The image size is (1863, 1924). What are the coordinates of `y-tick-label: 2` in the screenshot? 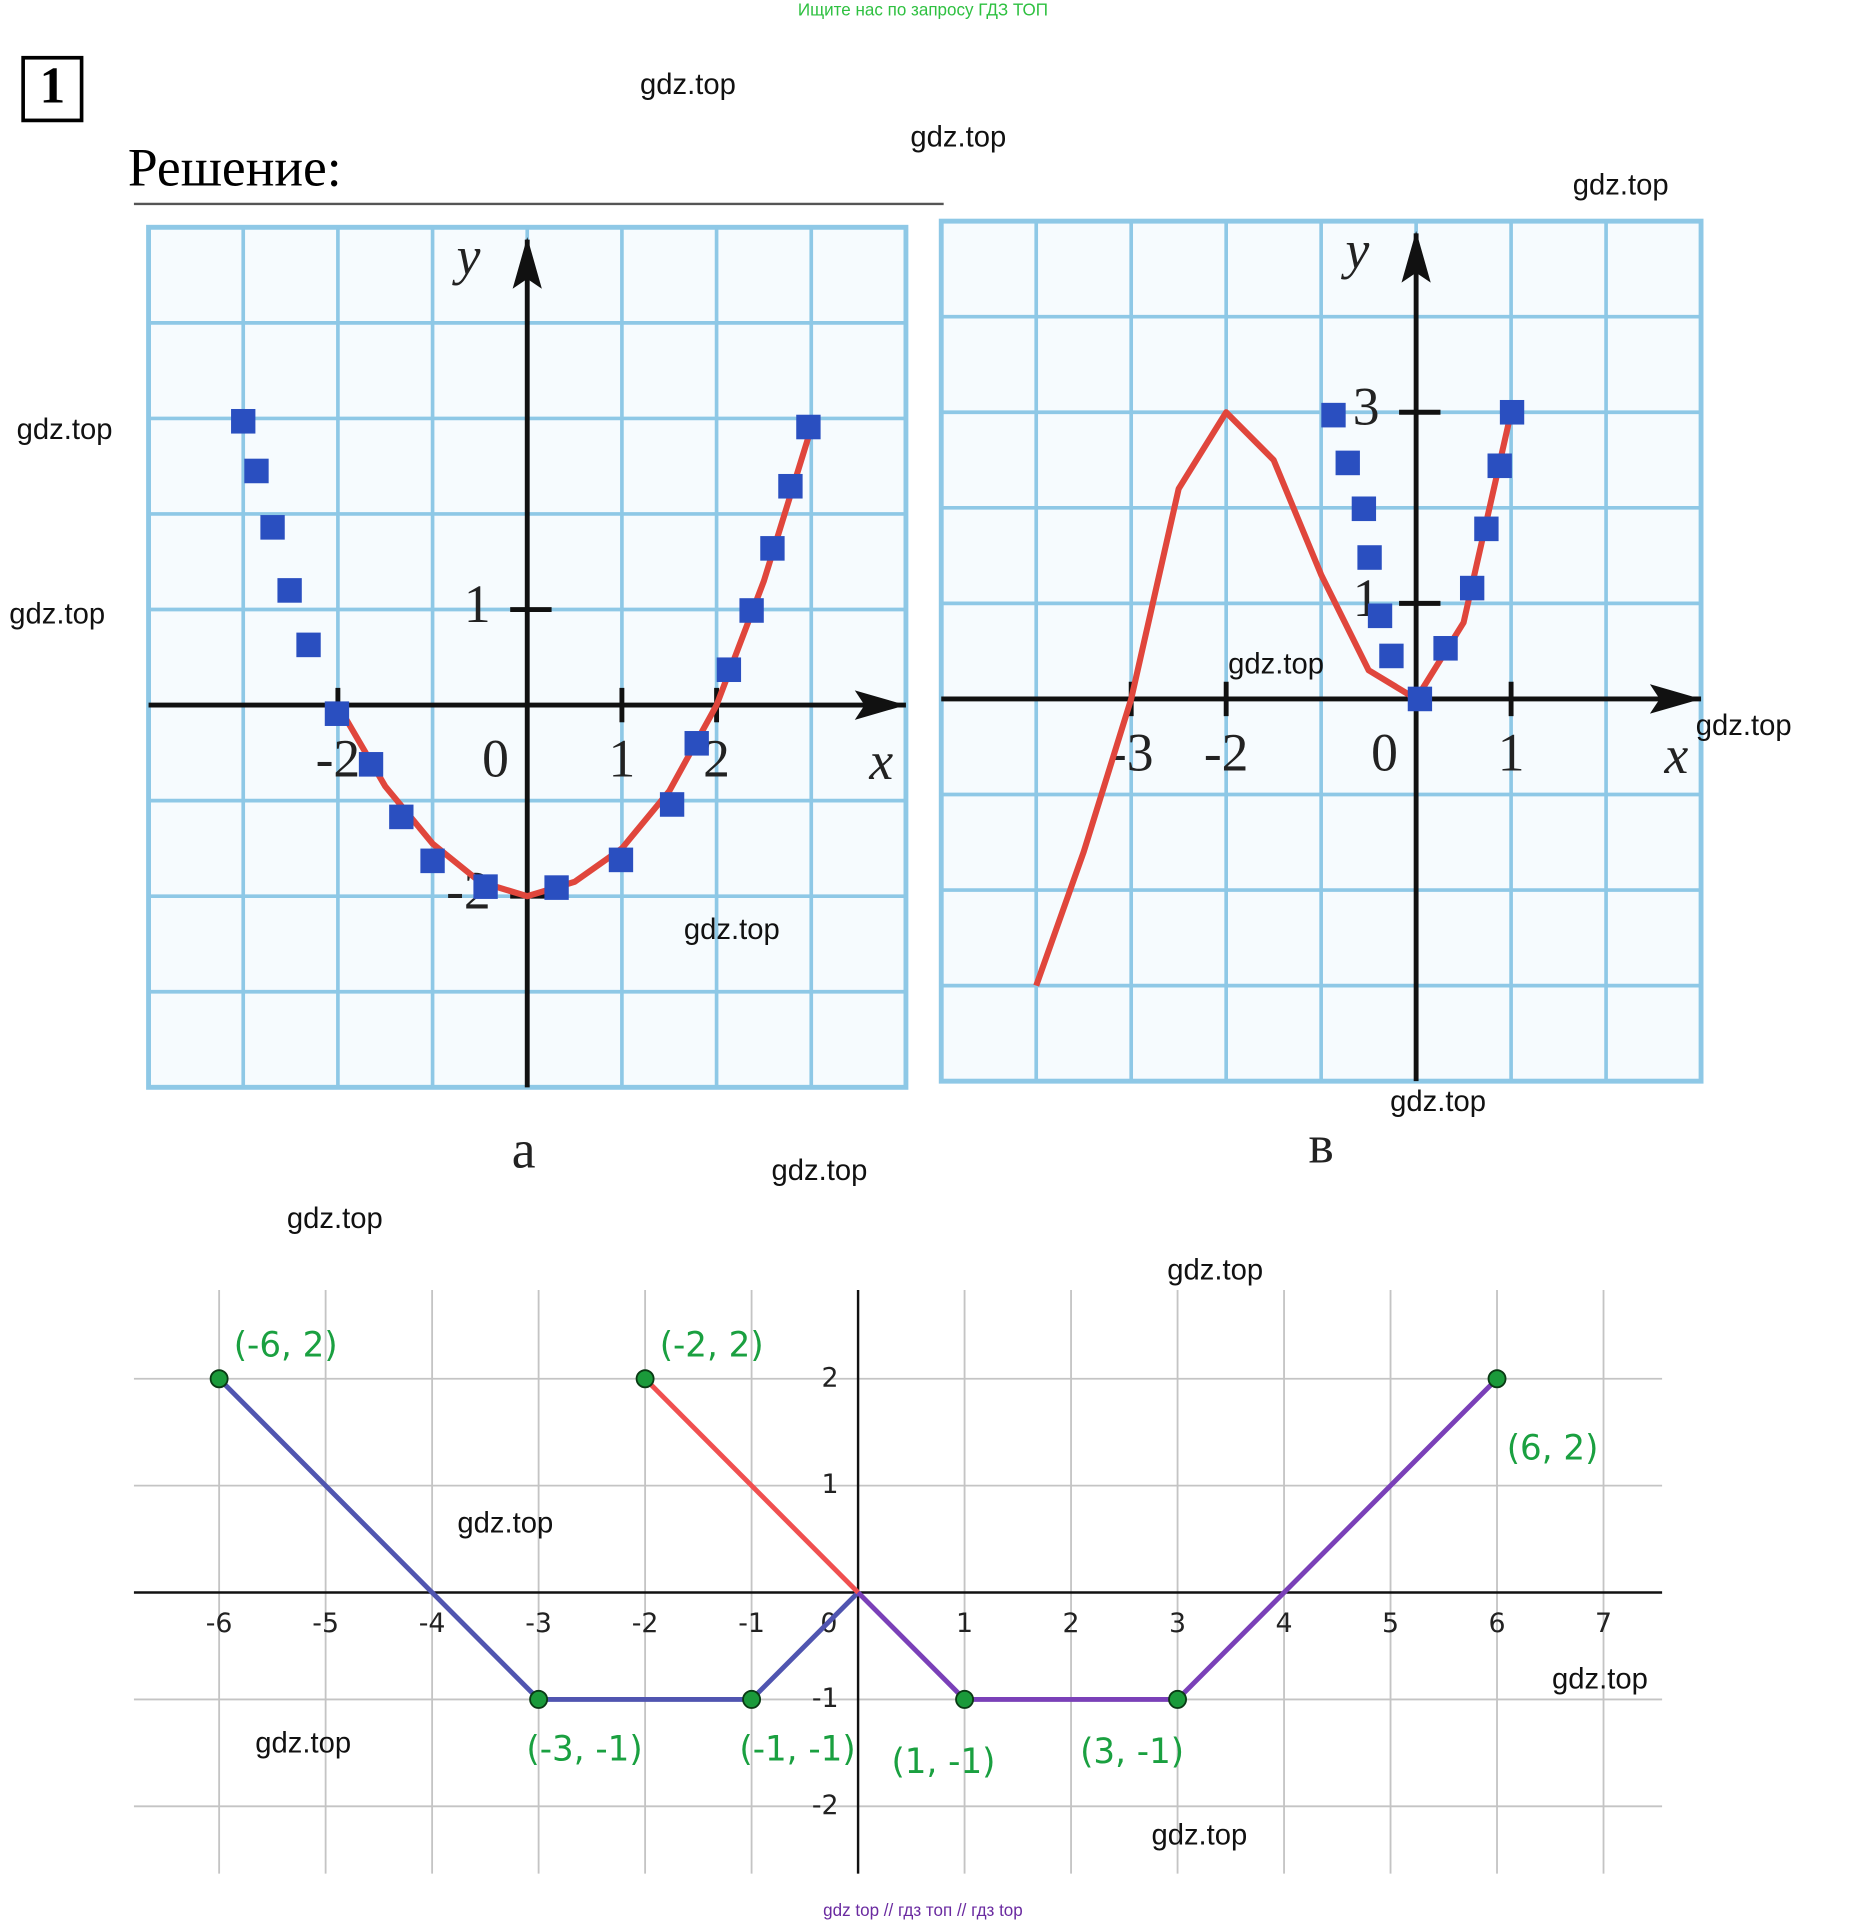 It's located at (830, 1377).